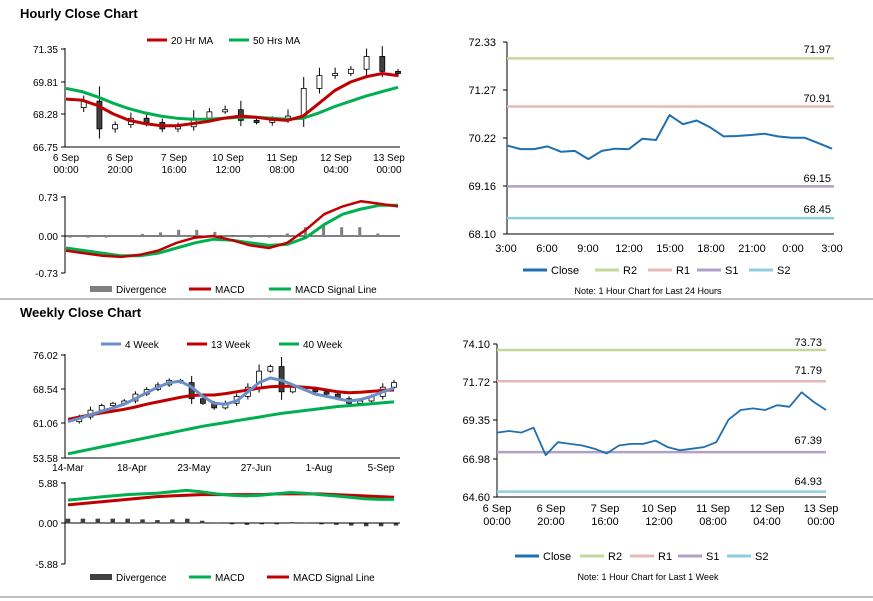 This screenshot has height=601, width=873. What do you see at coordinates (193, 468) in the screenshot?
I see `x-tick-label: 23-May` at bounding box center [193, 468].